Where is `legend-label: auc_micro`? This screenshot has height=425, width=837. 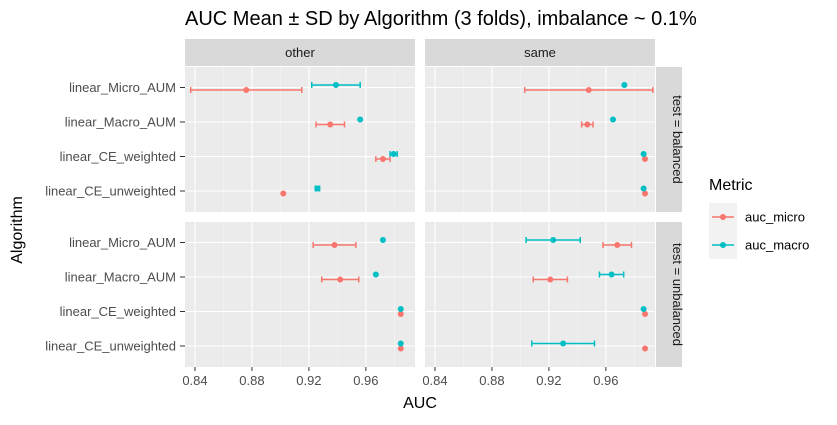
legend-label: auc_micro is located at coordinates (775, 217).